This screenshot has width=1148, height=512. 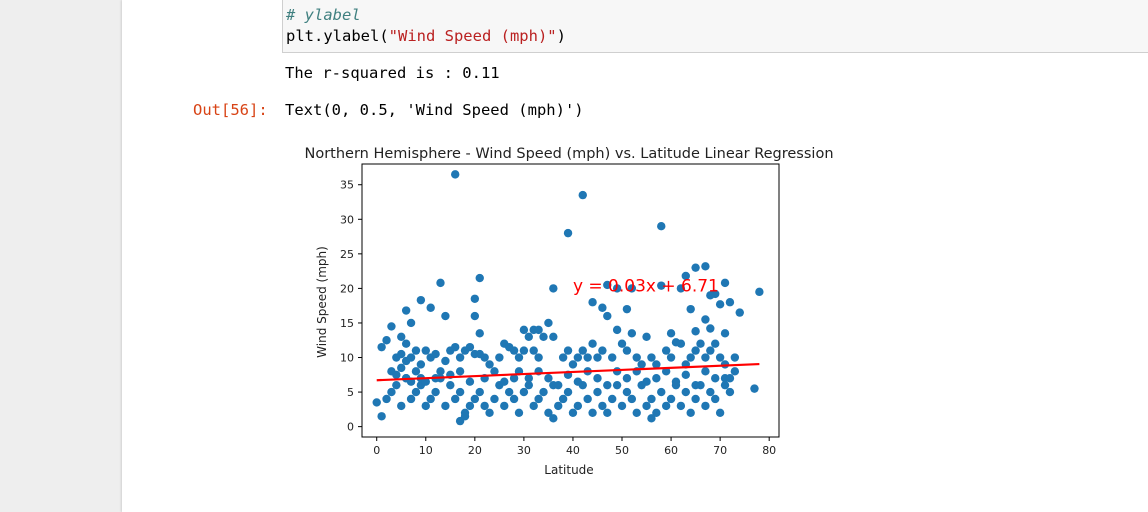 I want to click on code-string: "Wind Speed (mph)", so click(x=472, y=36).